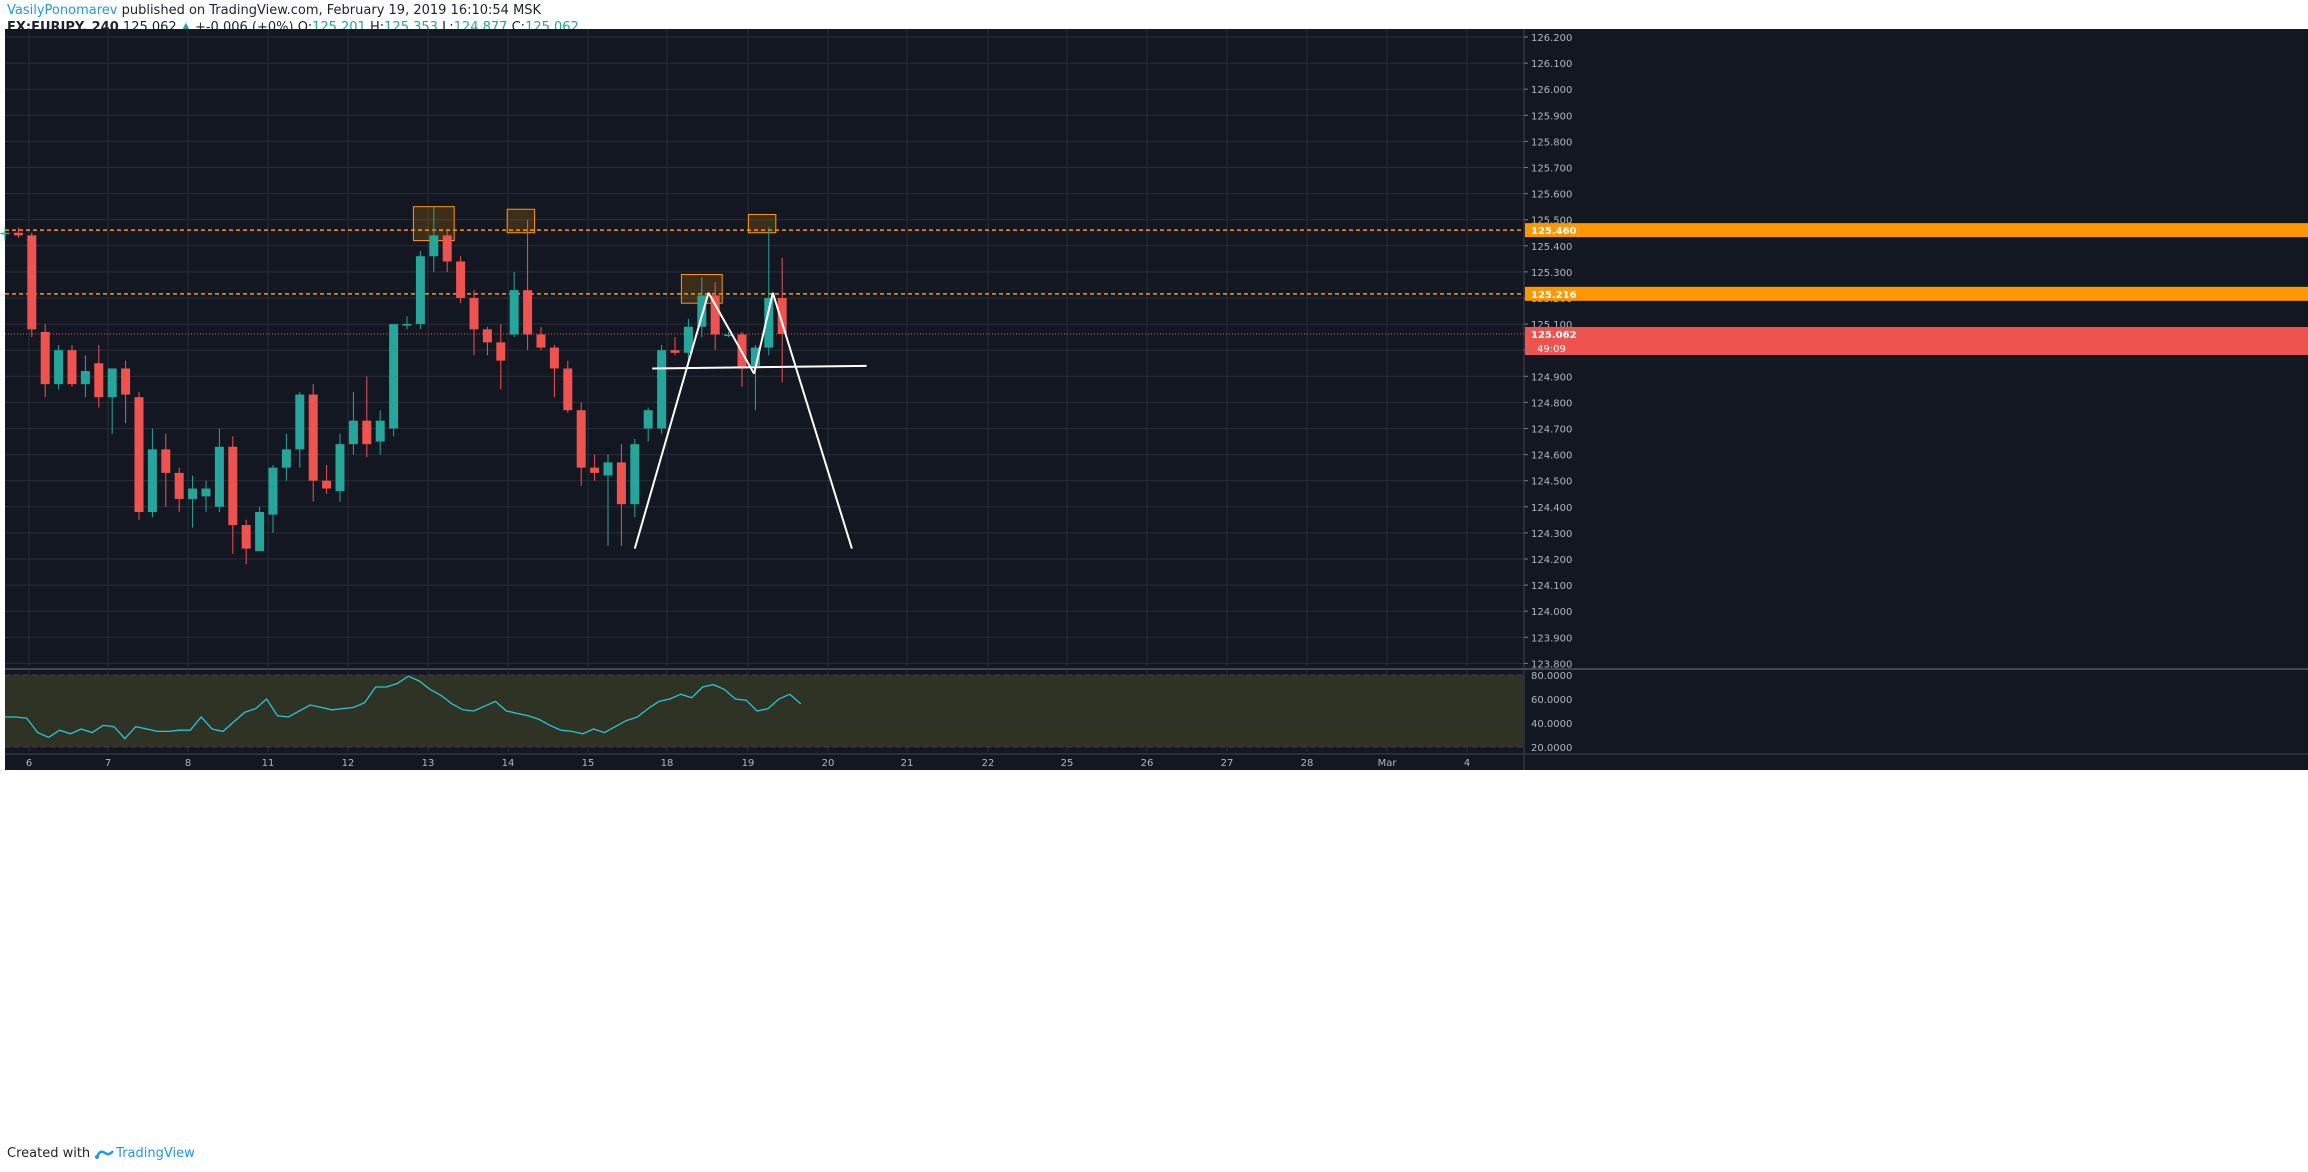 Image resolution: width=2308 pixels, height=1172 pixels. Describe the element at coordinates (1554, 335) in the screenshot. I see `price-line-label: 125.062` at that location.